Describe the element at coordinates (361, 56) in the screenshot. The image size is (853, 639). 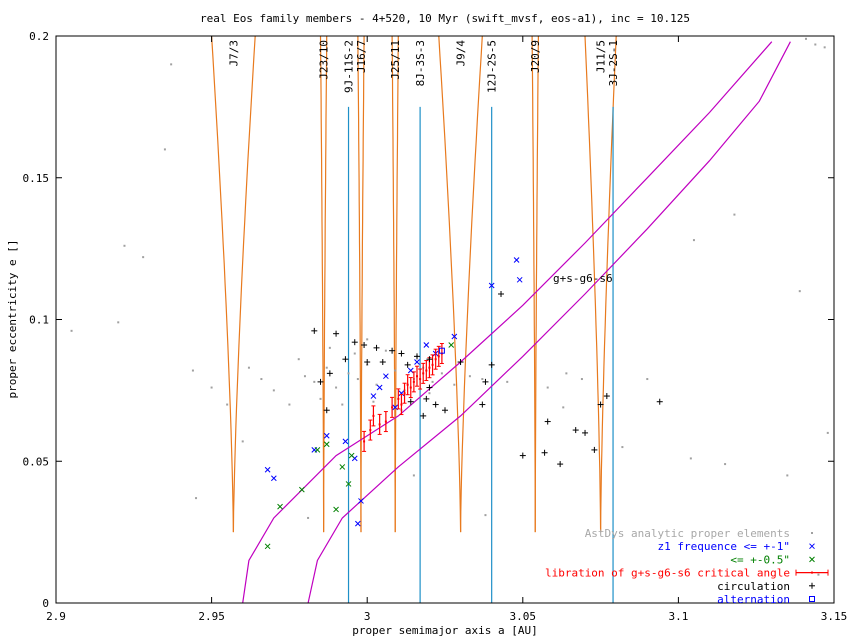
I see `resonance-label: J16/7` at that location.